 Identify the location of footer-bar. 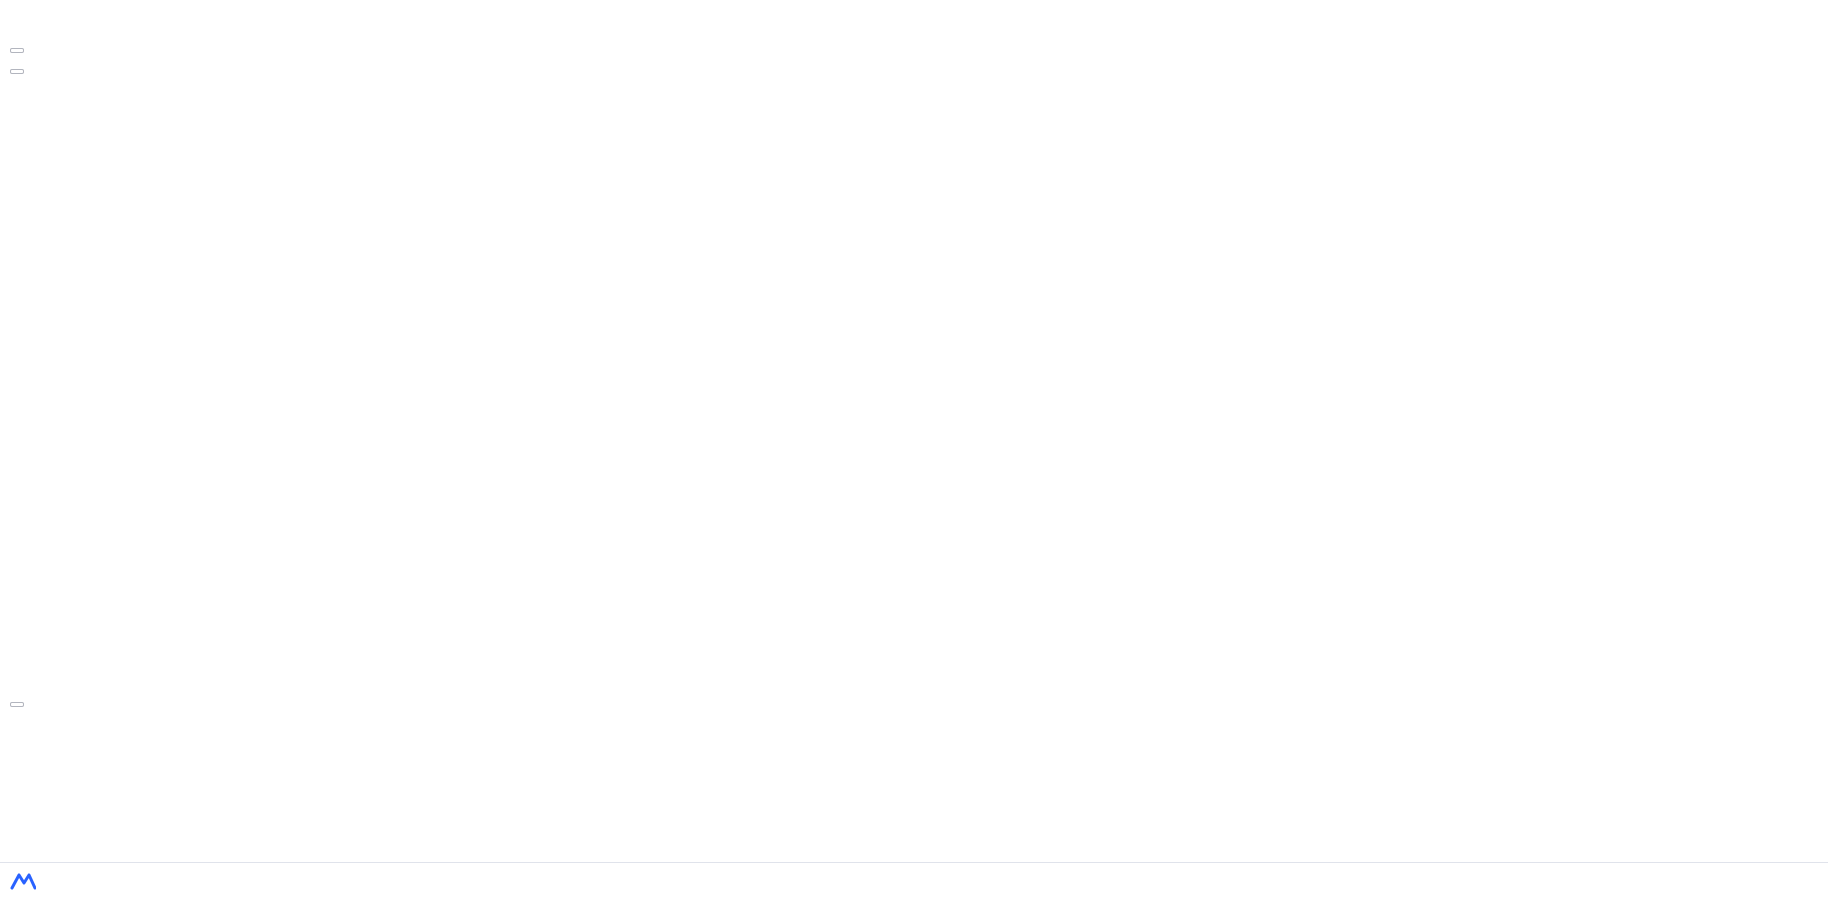
(914, 880).